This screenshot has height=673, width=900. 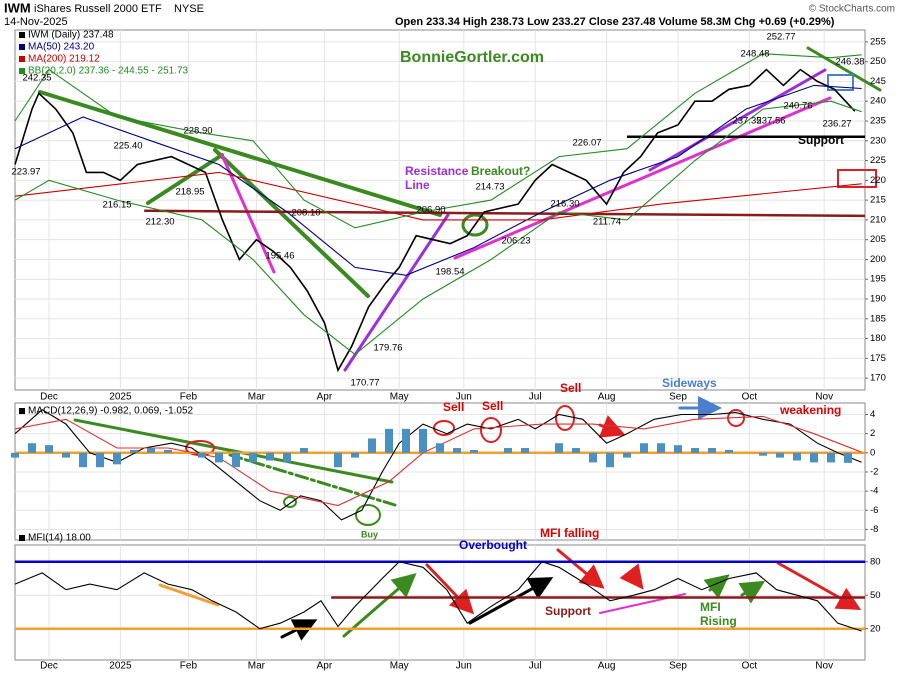 I want to click on price-label: 208.10, so click(x=305, y=213).